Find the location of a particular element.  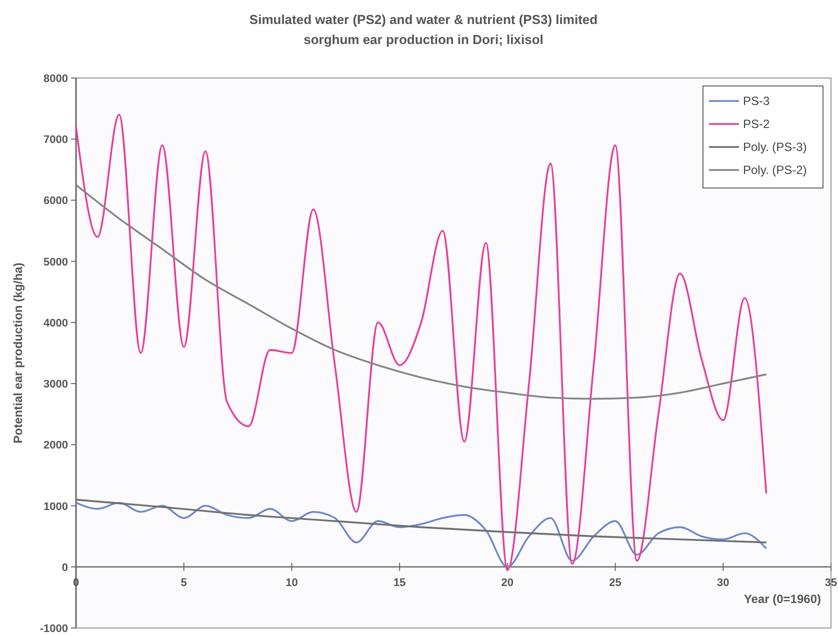

y-tick-label: 0 is located at coordinates (65, 568).